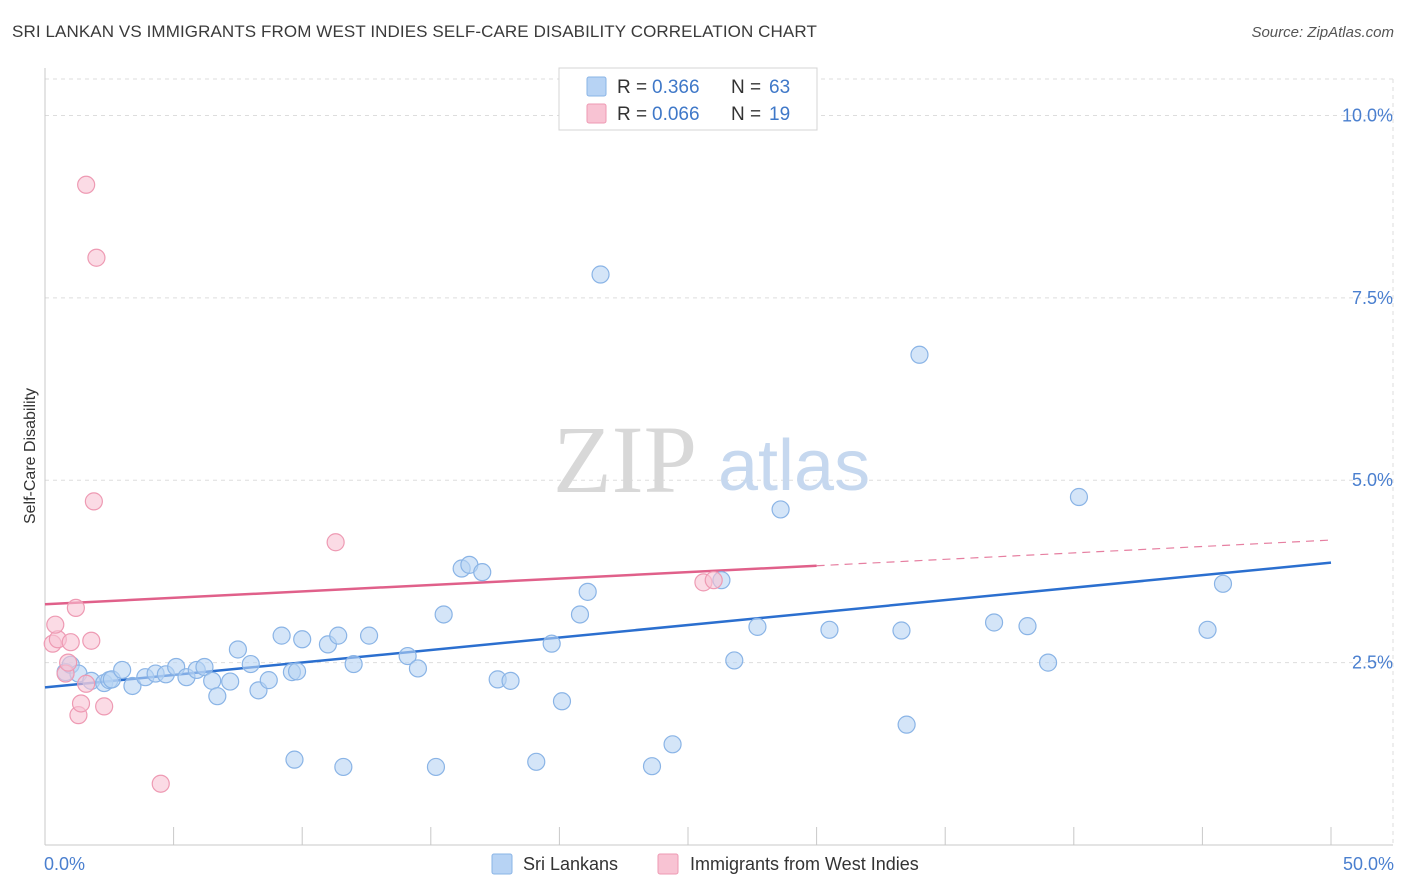 This screenshot has height=892, width=1406. What do you see at coordinates (1322, 32) in the screenshot?
I see `source-credit: Source: ZipAtlas.com` at bounding box center [1322, 32].